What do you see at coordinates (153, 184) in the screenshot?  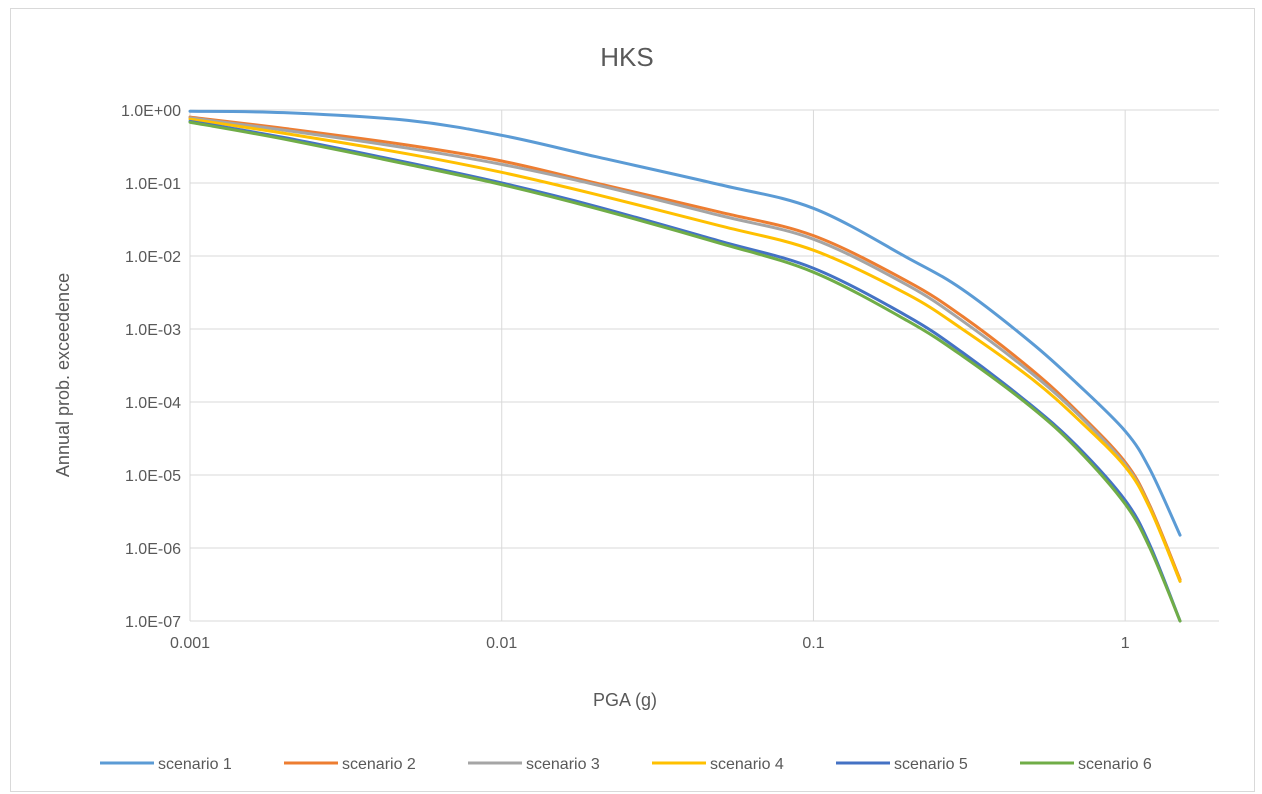 I see `y-tick-label: 1.0E-01` at bounding box center [153, 184].